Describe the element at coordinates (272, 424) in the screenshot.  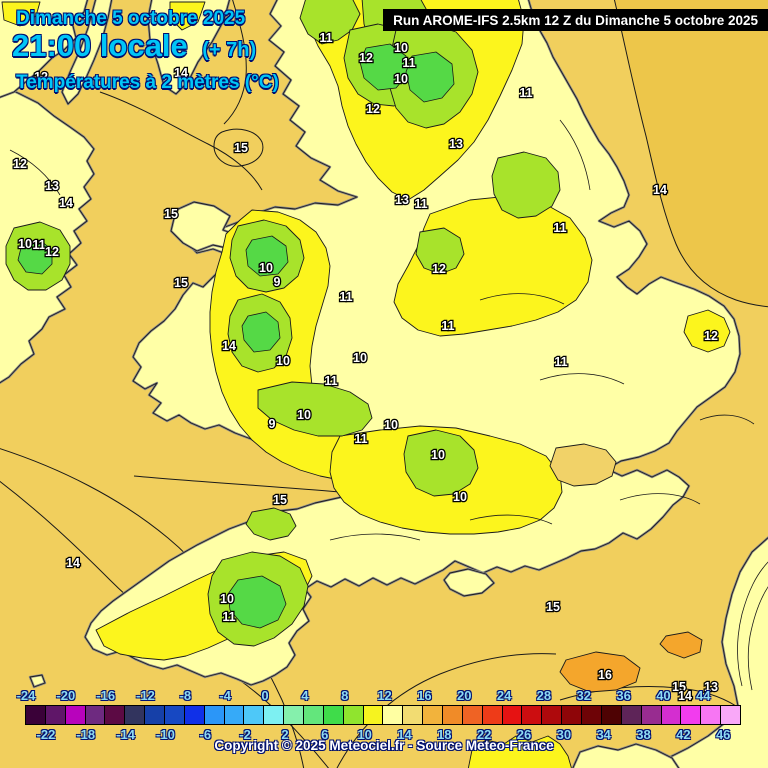
I see `temperature-value: 9` at that location.